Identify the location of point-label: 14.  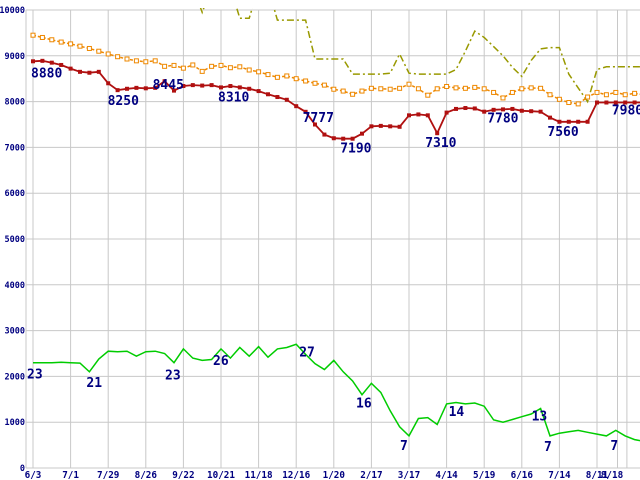
(457, 412).